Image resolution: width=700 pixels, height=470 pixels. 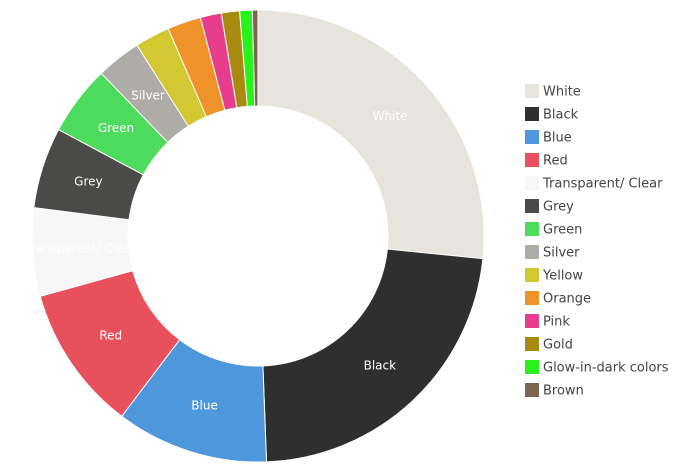 What do you see at coordinates (561, 253) in the screenshot?
I see `legend-label: Silver` at bounding box center [561, 253].